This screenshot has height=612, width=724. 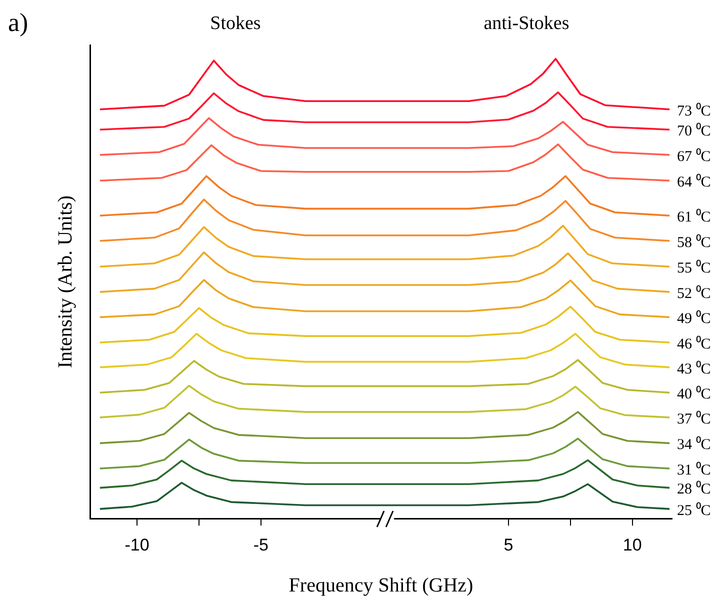 I want to click on text: anti-Stokes, so click(x=527, y=24).